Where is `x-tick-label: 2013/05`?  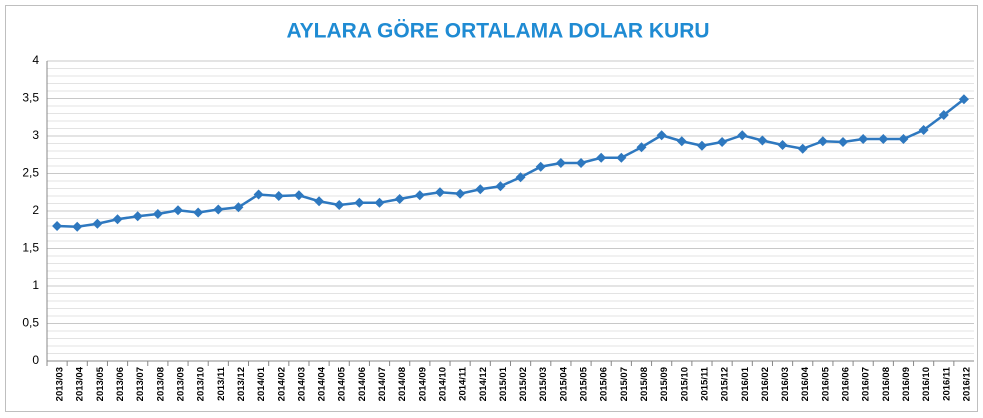 x-tick-label: 2013/05 is located at coordinates (100, 383).